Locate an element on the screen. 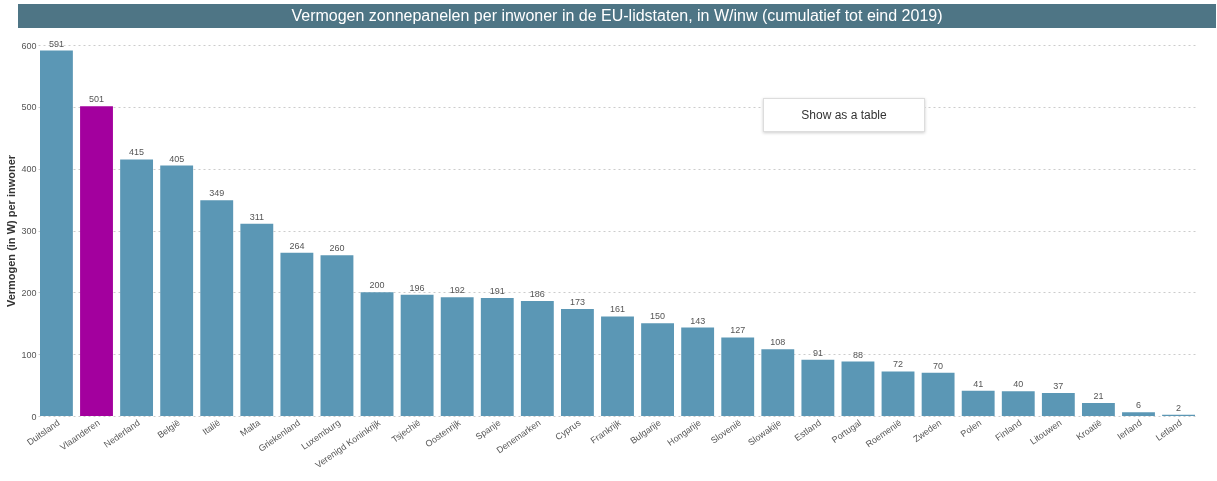  data-label: 127 is located at coordinates (738, 330).